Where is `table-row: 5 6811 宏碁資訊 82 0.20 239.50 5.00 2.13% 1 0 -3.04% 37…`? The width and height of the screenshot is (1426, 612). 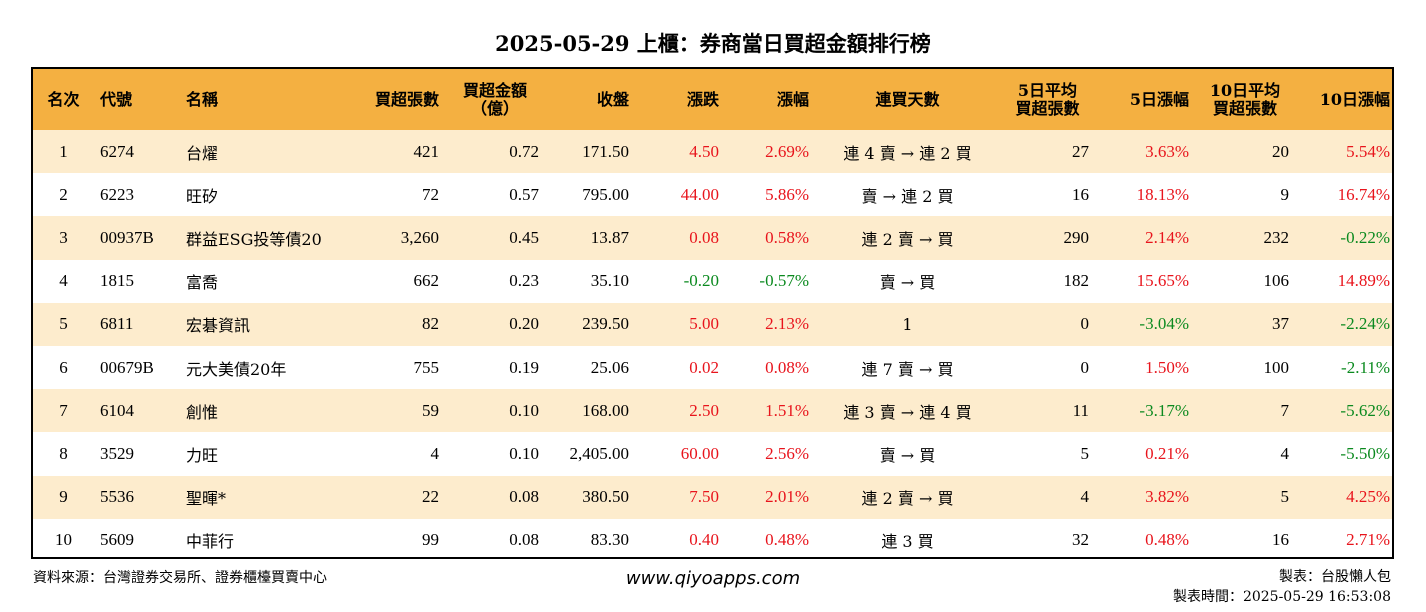
table-row: 5 6811 宏碁資訊 82 0.20 239.50 5.00 2.13% 1 0 -3.04% 37… is located at coordinates (712, 324).